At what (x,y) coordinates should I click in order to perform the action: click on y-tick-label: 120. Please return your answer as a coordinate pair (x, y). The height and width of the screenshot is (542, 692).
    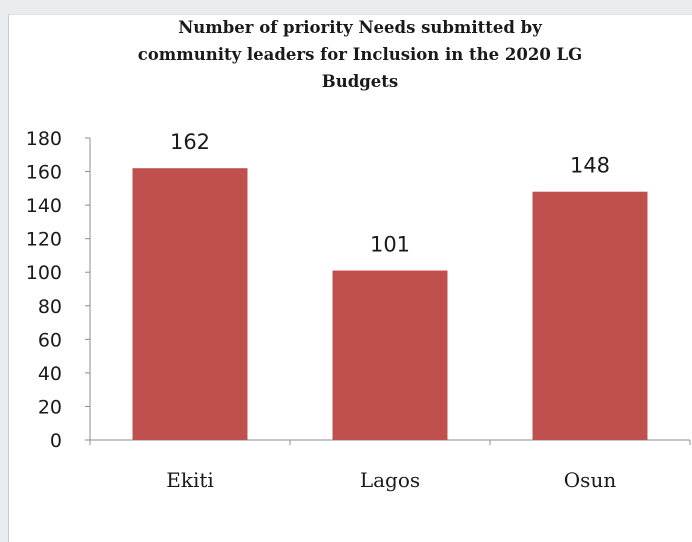
    Looking at the image, I should click on (44, 240).